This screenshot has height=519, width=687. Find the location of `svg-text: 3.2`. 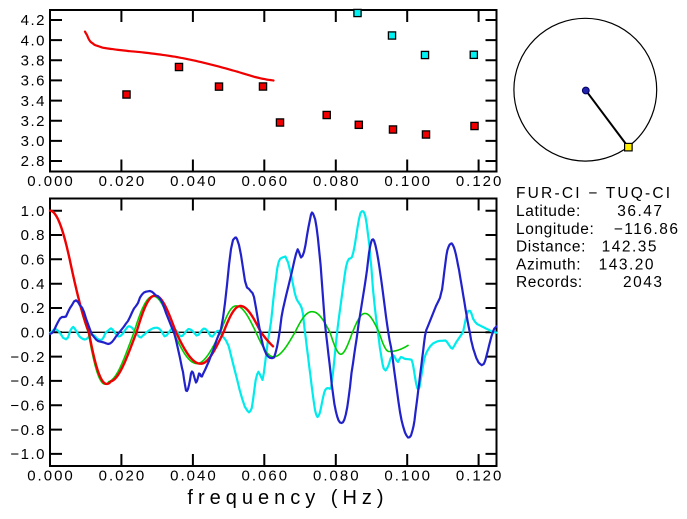

svg-text: 3.2 is located at coordinates (33, 121).